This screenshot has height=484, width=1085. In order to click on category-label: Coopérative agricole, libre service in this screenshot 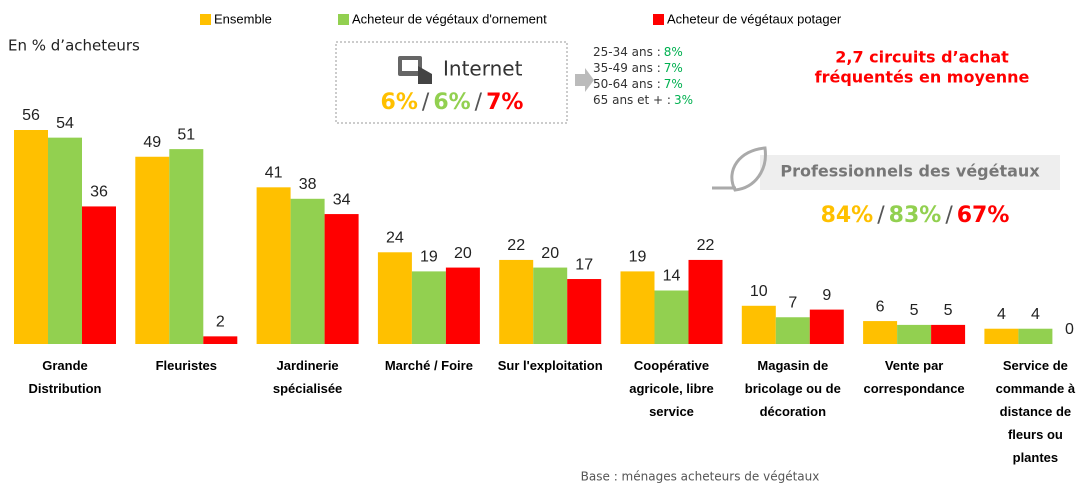, I will do `click(671, 388)`.